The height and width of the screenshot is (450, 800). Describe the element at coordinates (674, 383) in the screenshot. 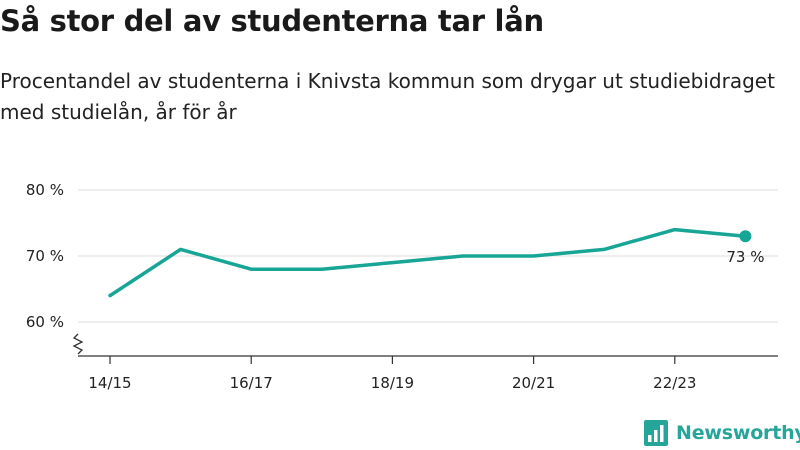

I see `x-tick-label: 22/23` at that location.